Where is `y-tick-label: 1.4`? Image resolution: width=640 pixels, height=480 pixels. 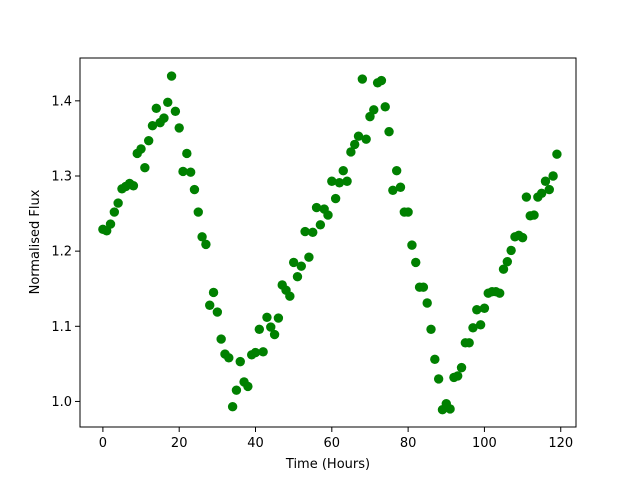 y-tick-label: 1.4 is located at coordinates (61, 101).